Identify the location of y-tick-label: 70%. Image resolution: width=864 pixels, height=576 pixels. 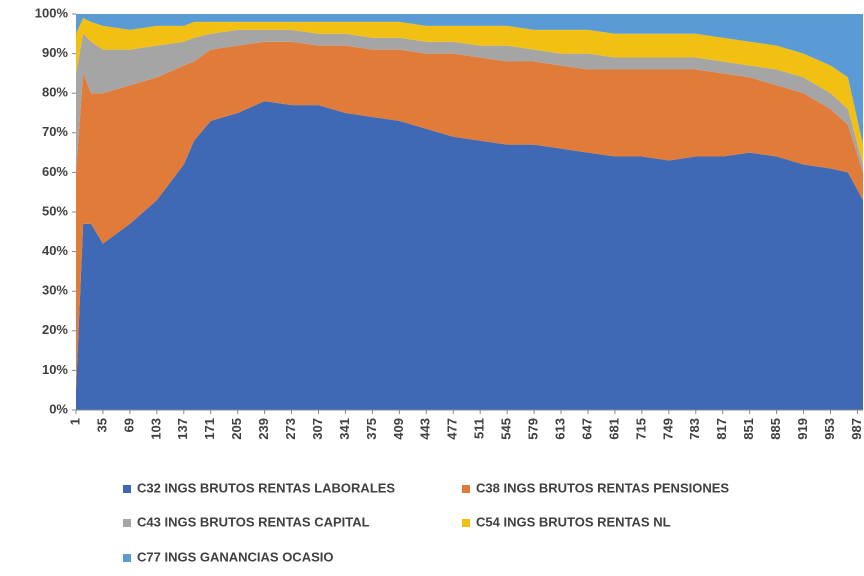
(55, 131).